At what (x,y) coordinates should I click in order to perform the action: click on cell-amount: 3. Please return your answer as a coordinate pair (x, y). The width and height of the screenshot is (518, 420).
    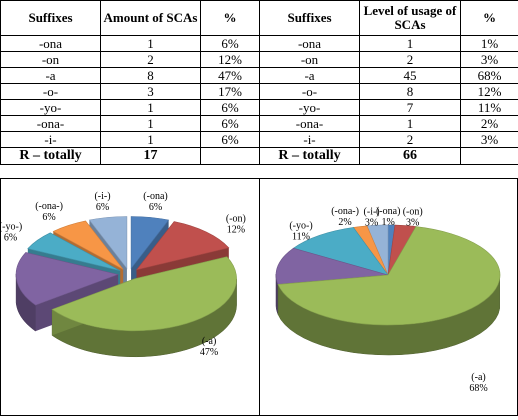
    Looking at the image, I should click on (151, 92).